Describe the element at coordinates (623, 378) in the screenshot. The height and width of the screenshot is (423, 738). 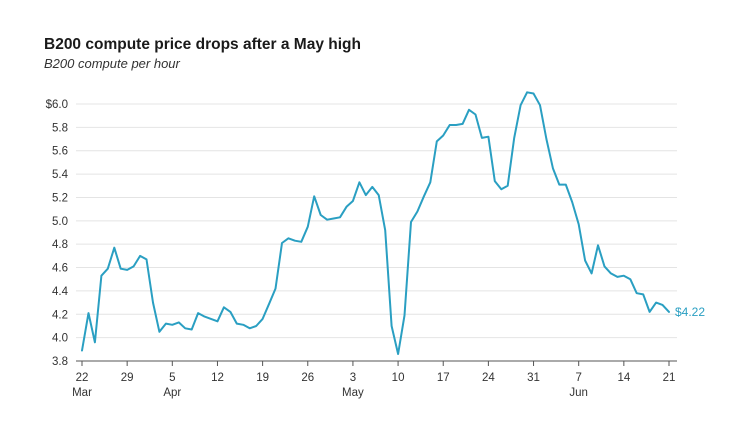
I see `x-tick-label: 14` at that location.